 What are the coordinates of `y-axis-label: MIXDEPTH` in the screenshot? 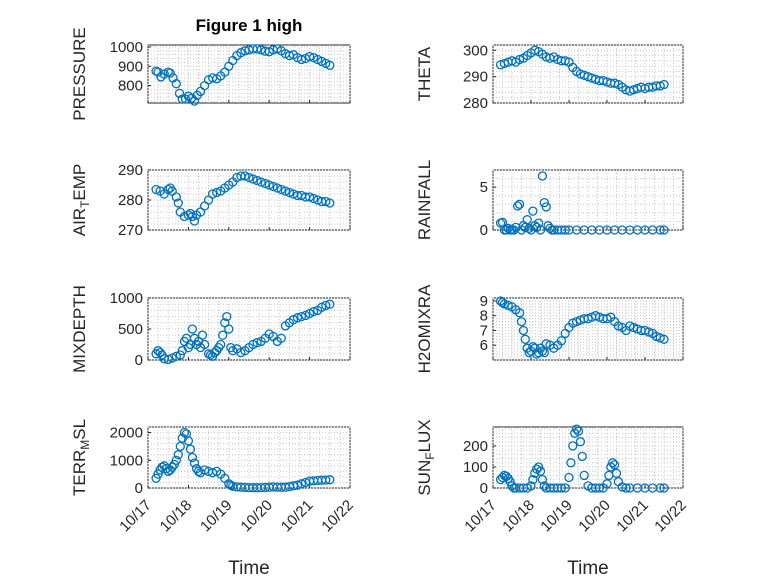 It's located at (79, 329).